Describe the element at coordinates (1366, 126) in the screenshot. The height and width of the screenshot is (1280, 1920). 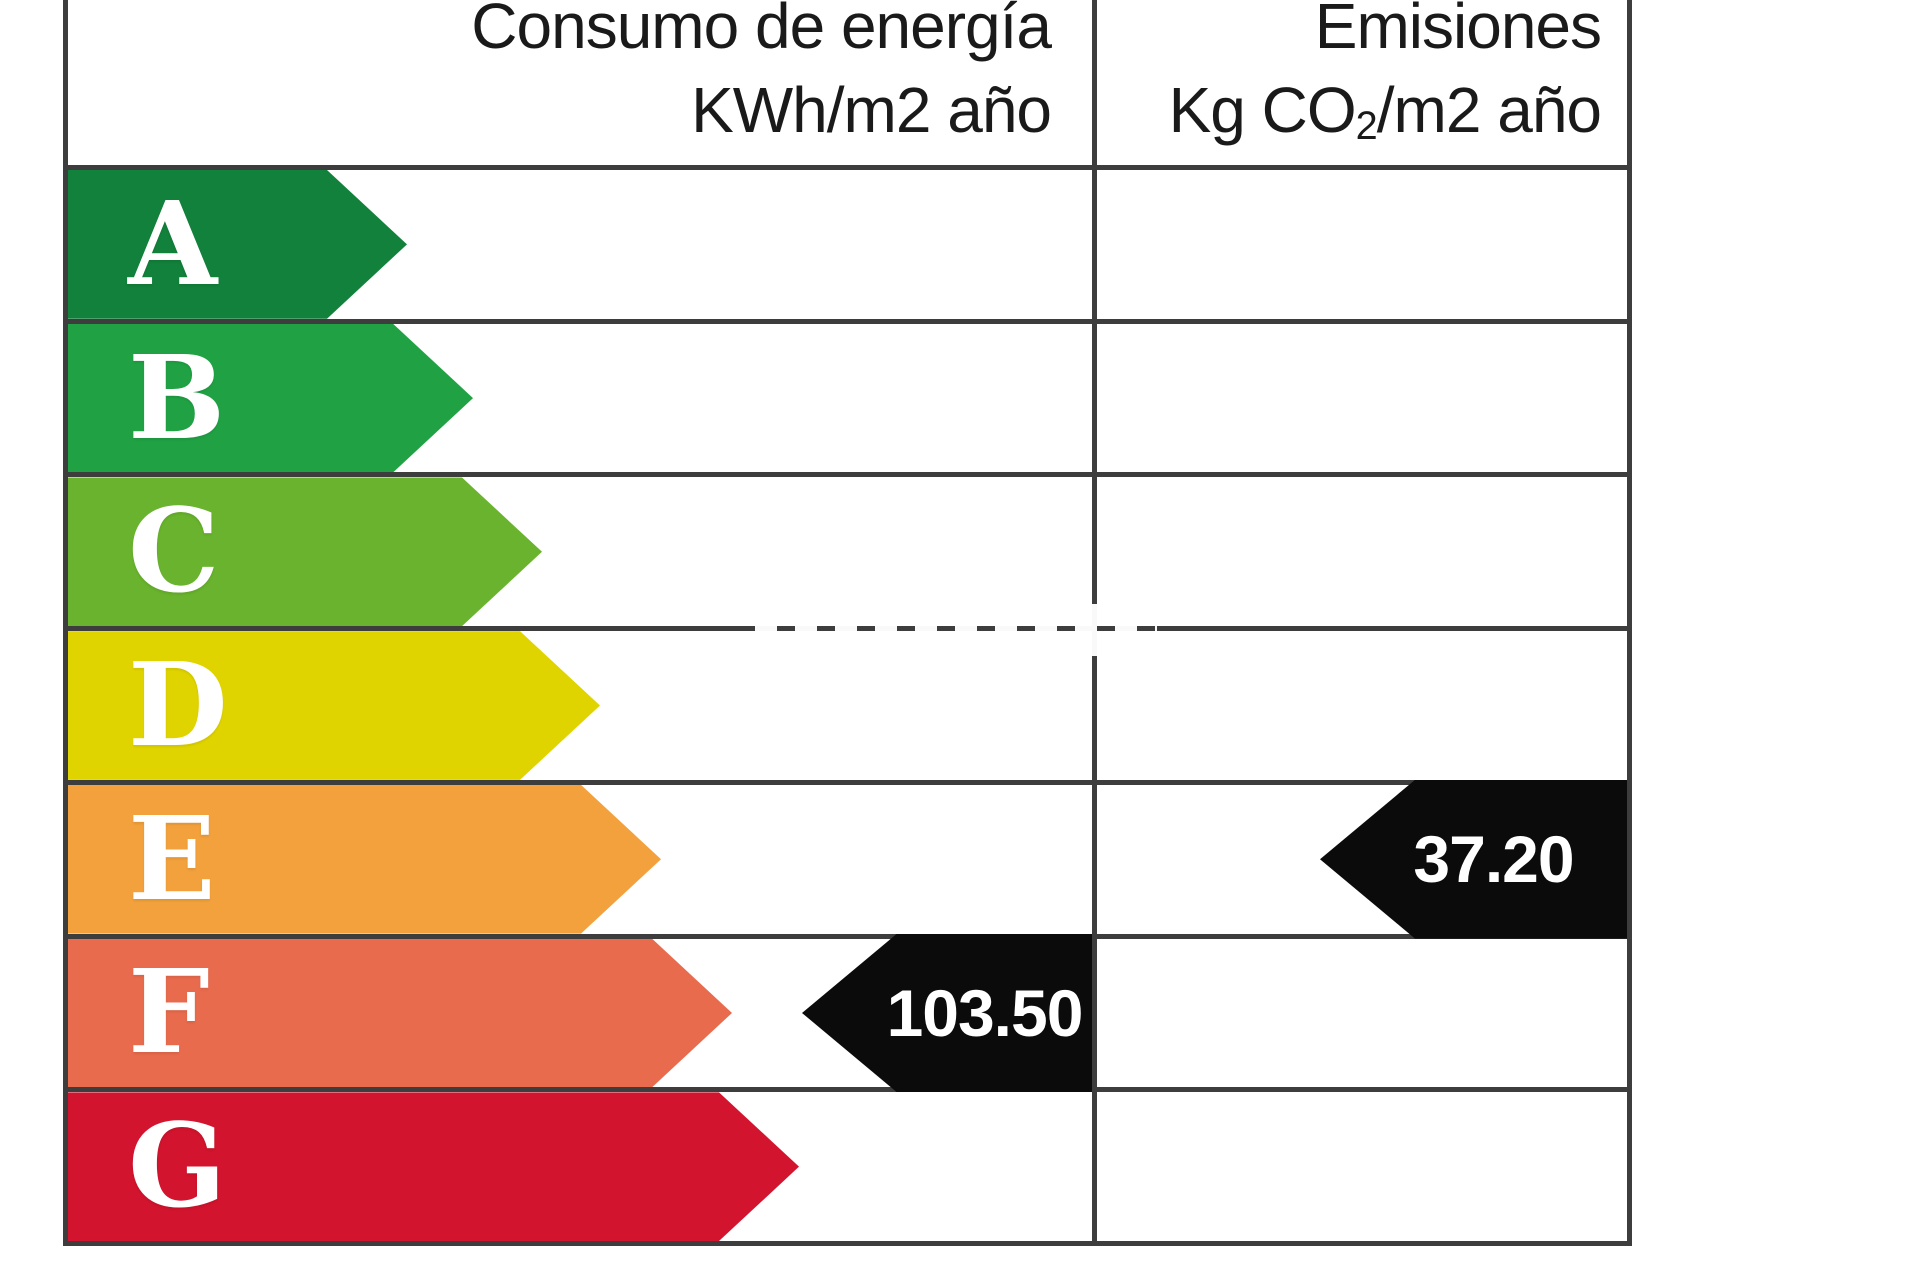
I see `co2-subscript: 2` at that location.